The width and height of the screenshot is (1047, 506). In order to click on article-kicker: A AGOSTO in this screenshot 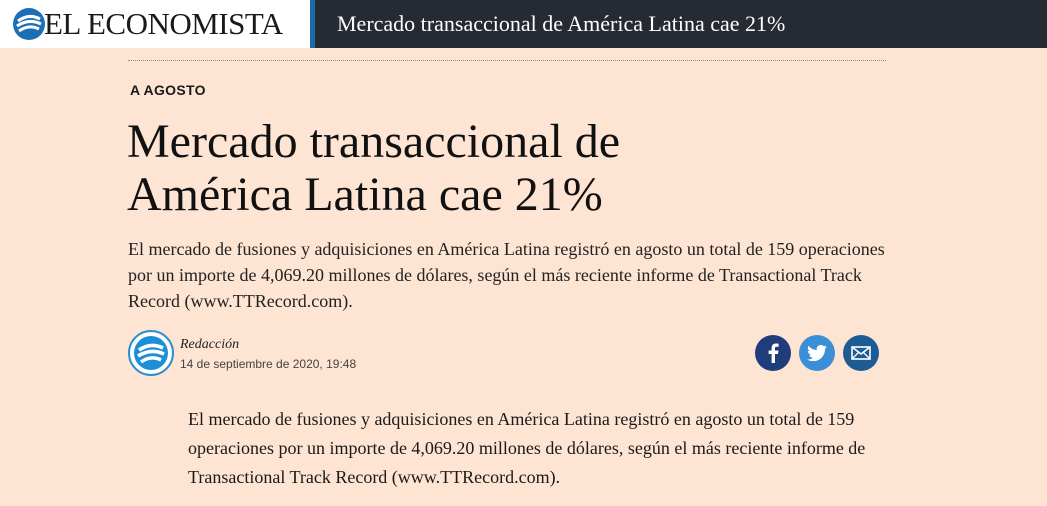, I will do `click(168, 90)`.